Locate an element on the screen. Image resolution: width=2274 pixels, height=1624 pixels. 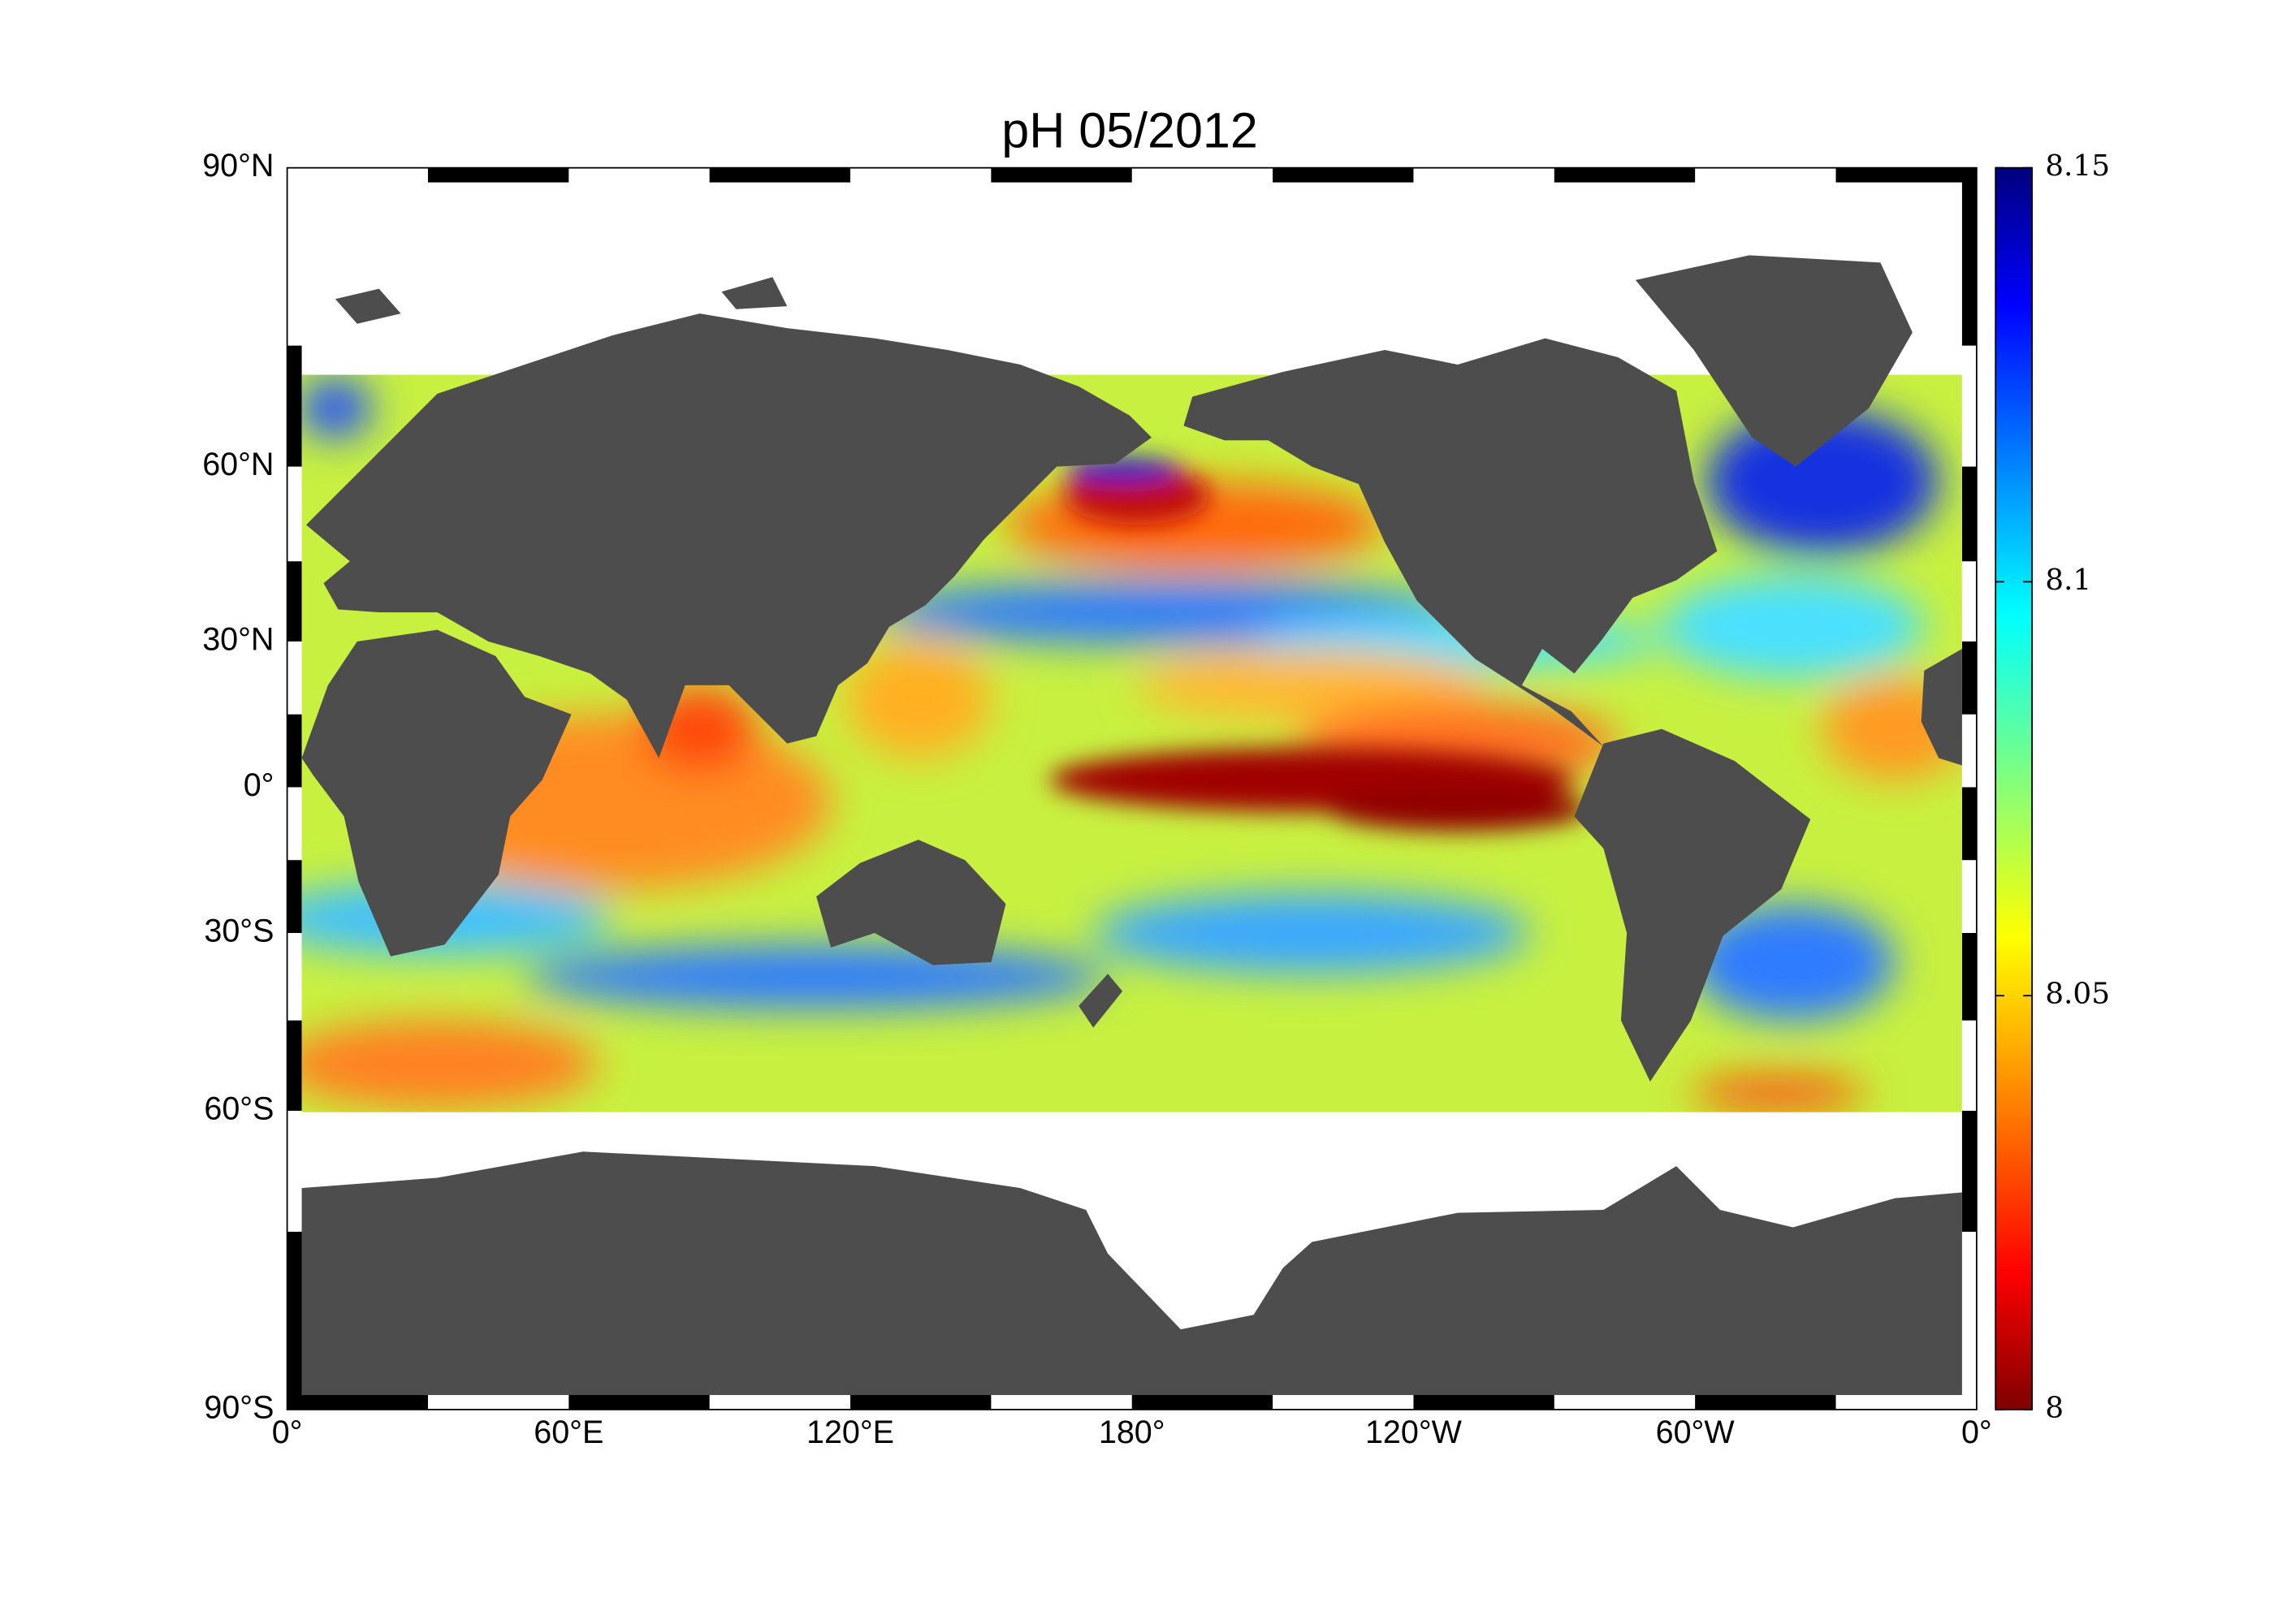
x-tick-label: 180° is located at coordinates (1132, 1433).